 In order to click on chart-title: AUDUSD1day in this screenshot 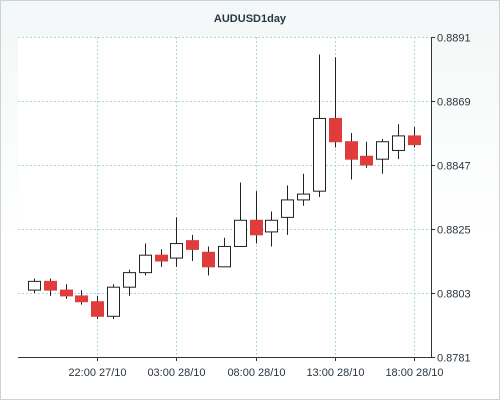, I will do `click(250, 19)`.